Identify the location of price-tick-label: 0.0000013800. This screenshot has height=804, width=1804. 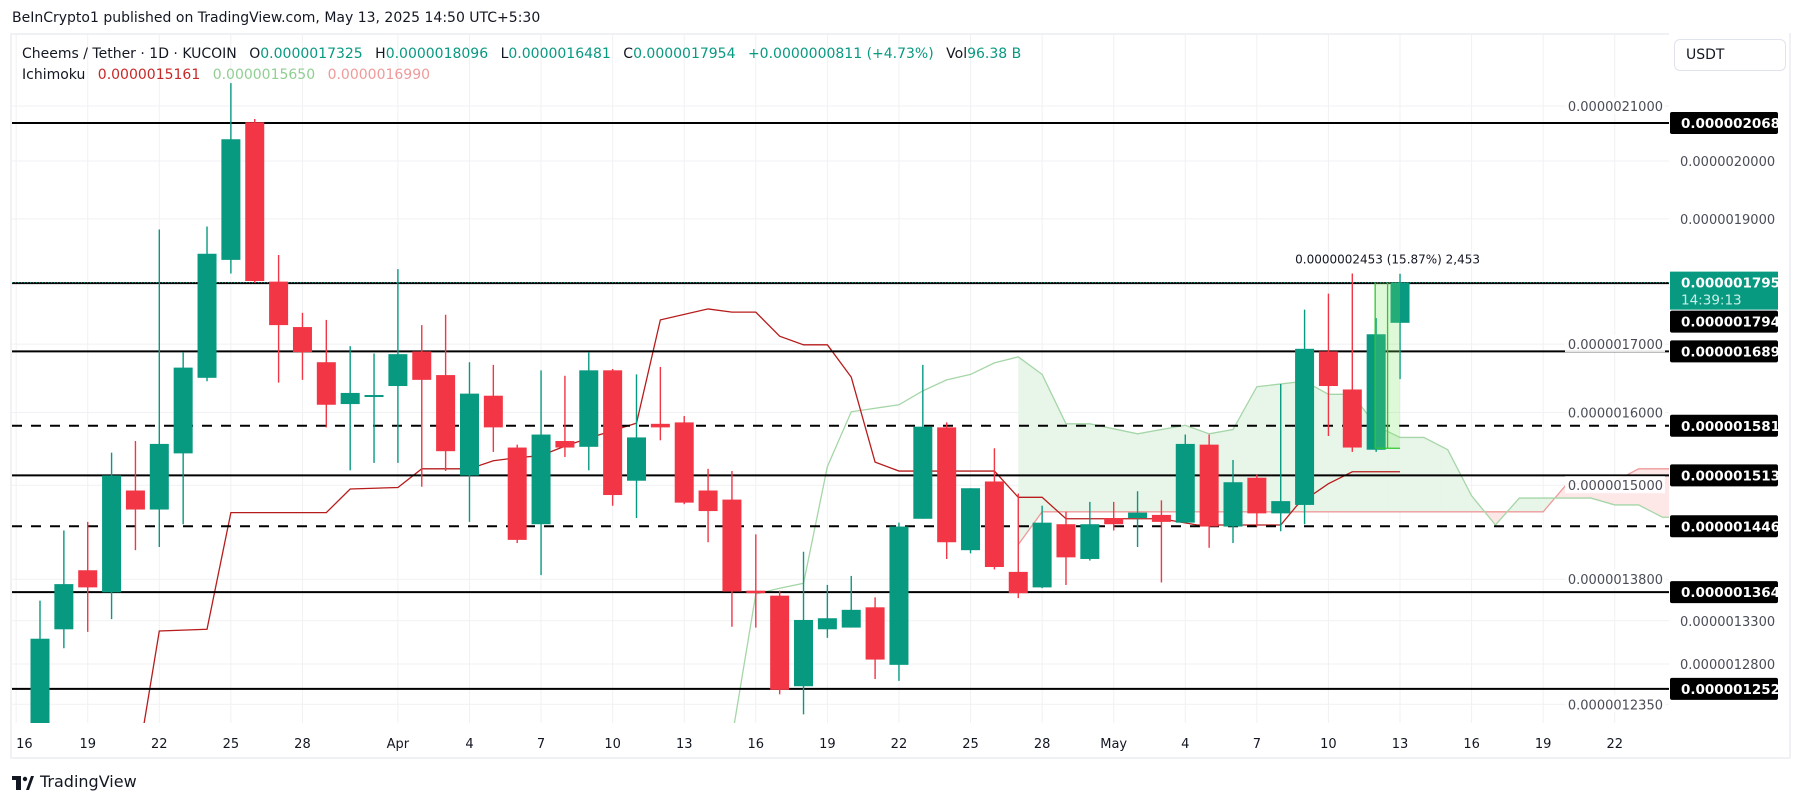
(1615, 580).